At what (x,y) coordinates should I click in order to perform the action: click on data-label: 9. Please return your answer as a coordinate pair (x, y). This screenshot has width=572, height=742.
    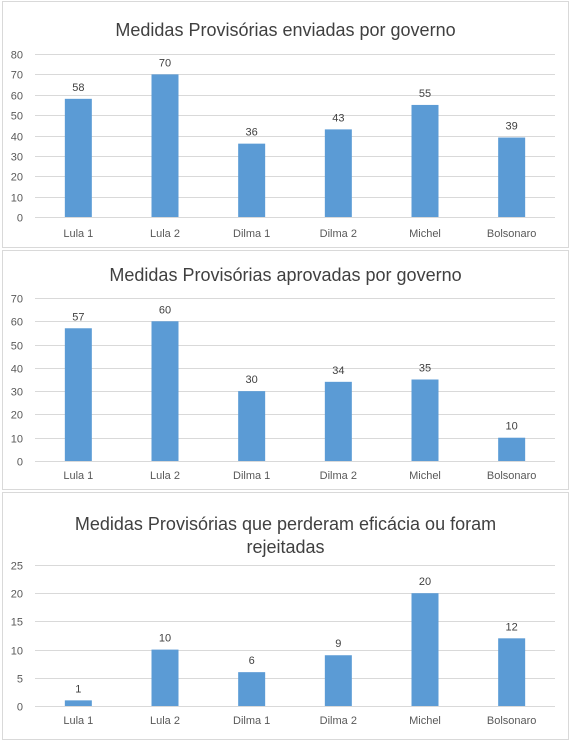
    Looking at the image, I should click on (338, 644).